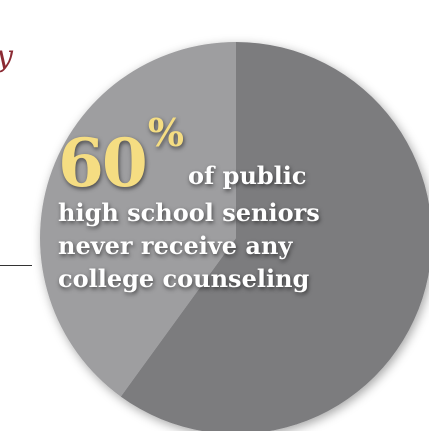 Image resolution: width=429 pixels, height=431 pixels. What do you see at coordinates (247, 175) in the screenshot?
I see `annotation-text-line: of public` at bounding box center [247, 175].